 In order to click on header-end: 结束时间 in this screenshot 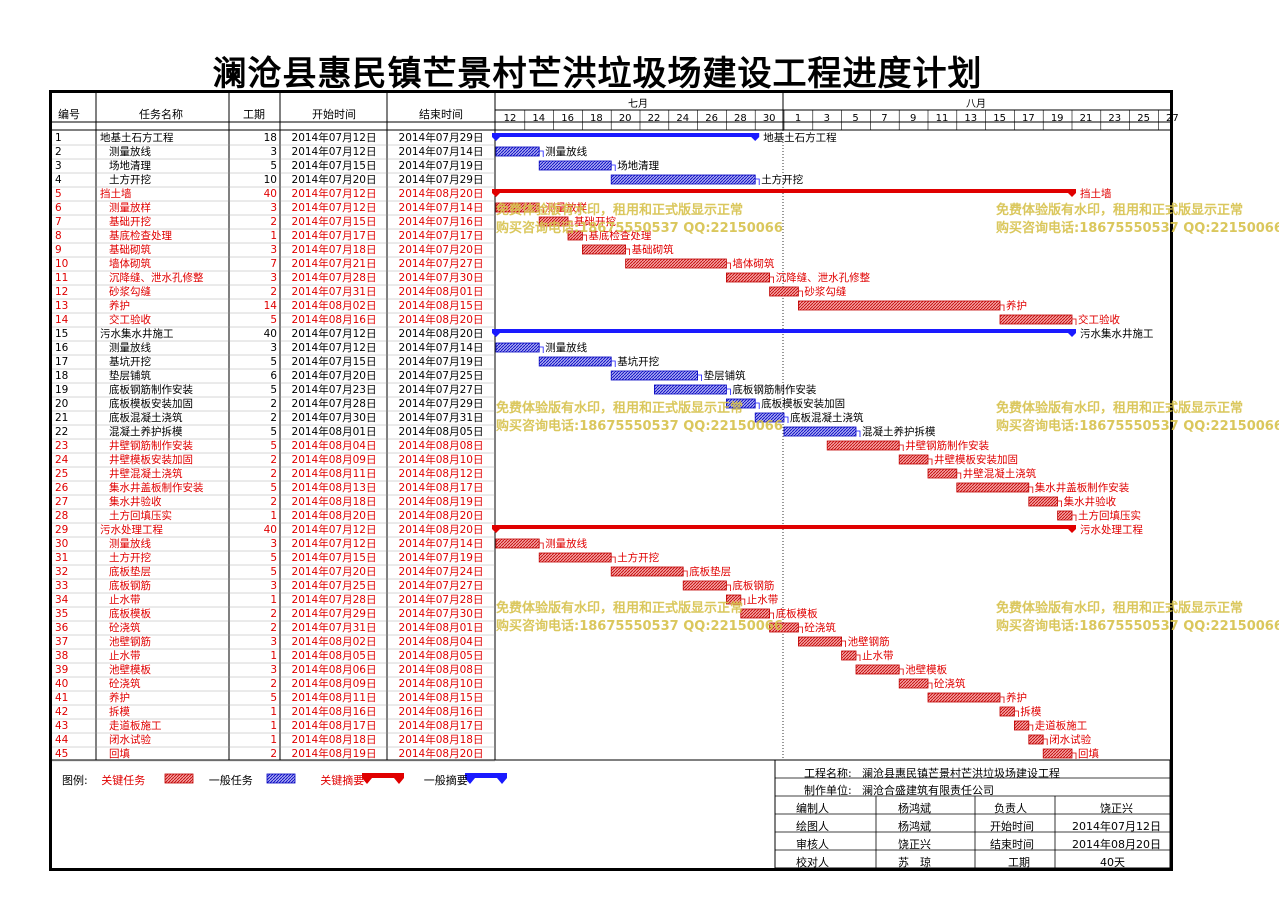, I will do `click(441, 114)`.